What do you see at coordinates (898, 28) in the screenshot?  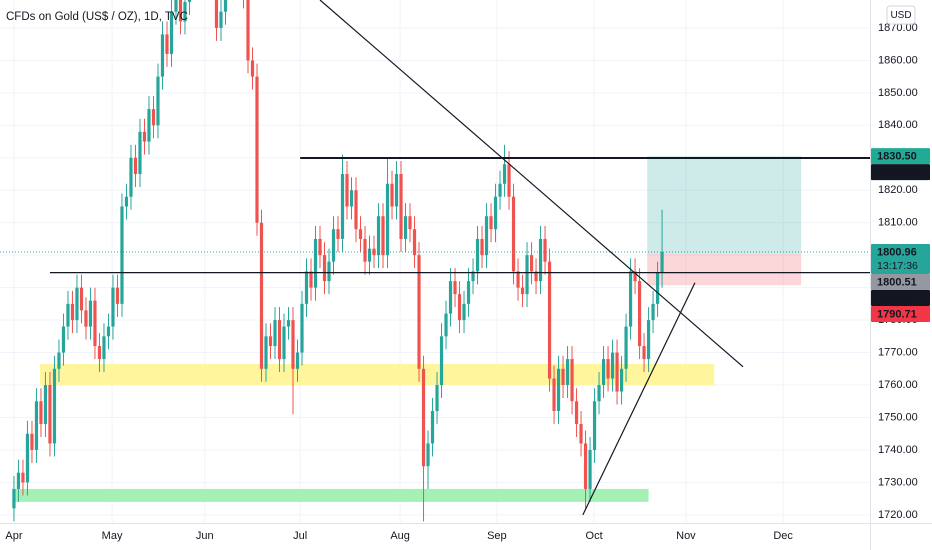 I see `y-tick-label: 1870.00` at bounding box center [898, 28].